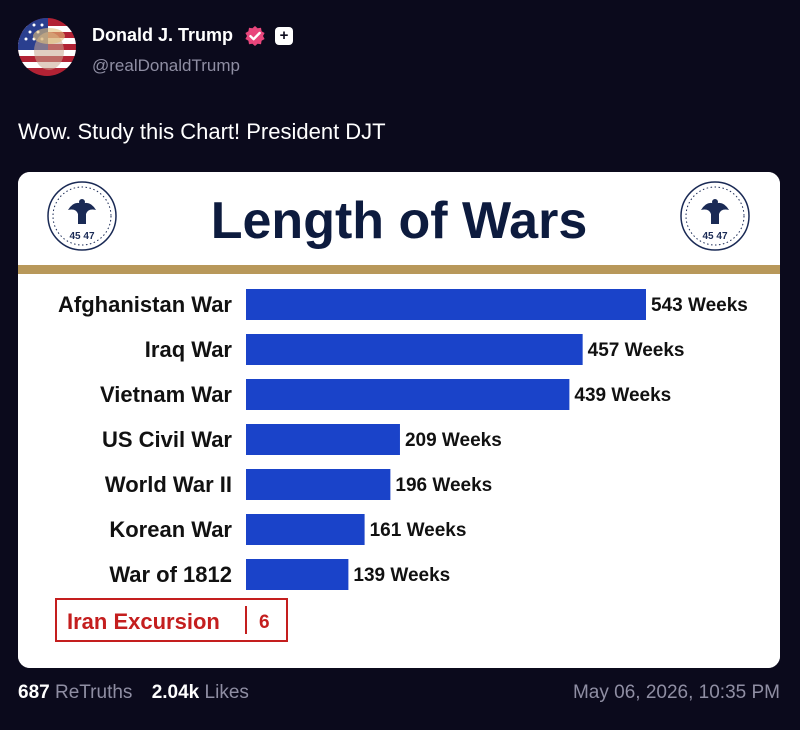 Image resolution: width=800 pixels, height=730 pixels. What do you see at coordinates (81, 236) in the screenshot?
I see `seal-left-text: 45 47` at bounding box center [81, 236].